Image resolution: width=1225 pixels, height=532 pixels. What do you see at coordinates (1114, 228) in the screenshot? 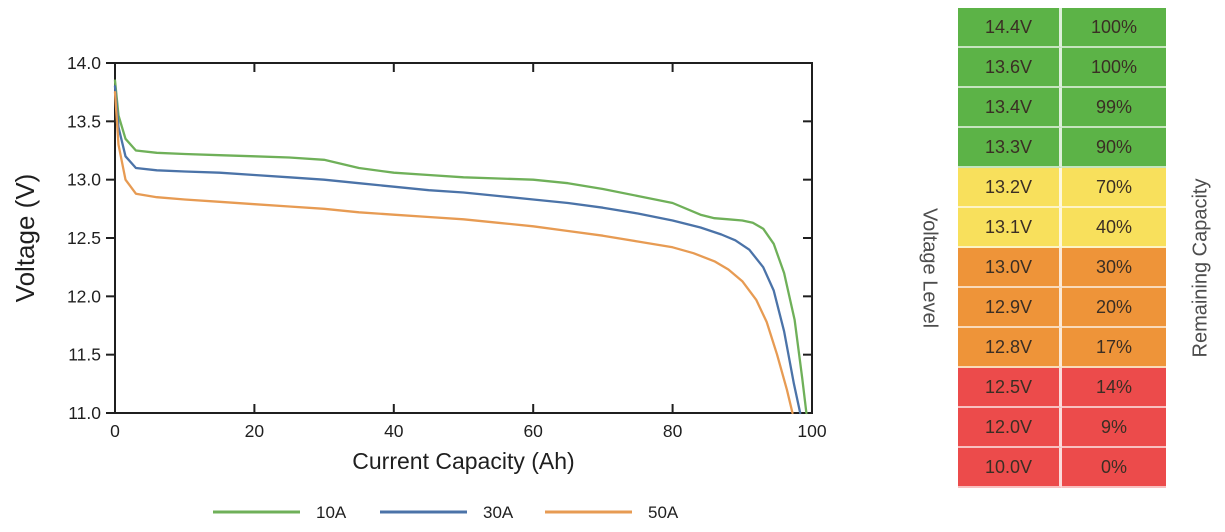
I see `capacity-cell: 40%` at bounding box center [1114, 228].